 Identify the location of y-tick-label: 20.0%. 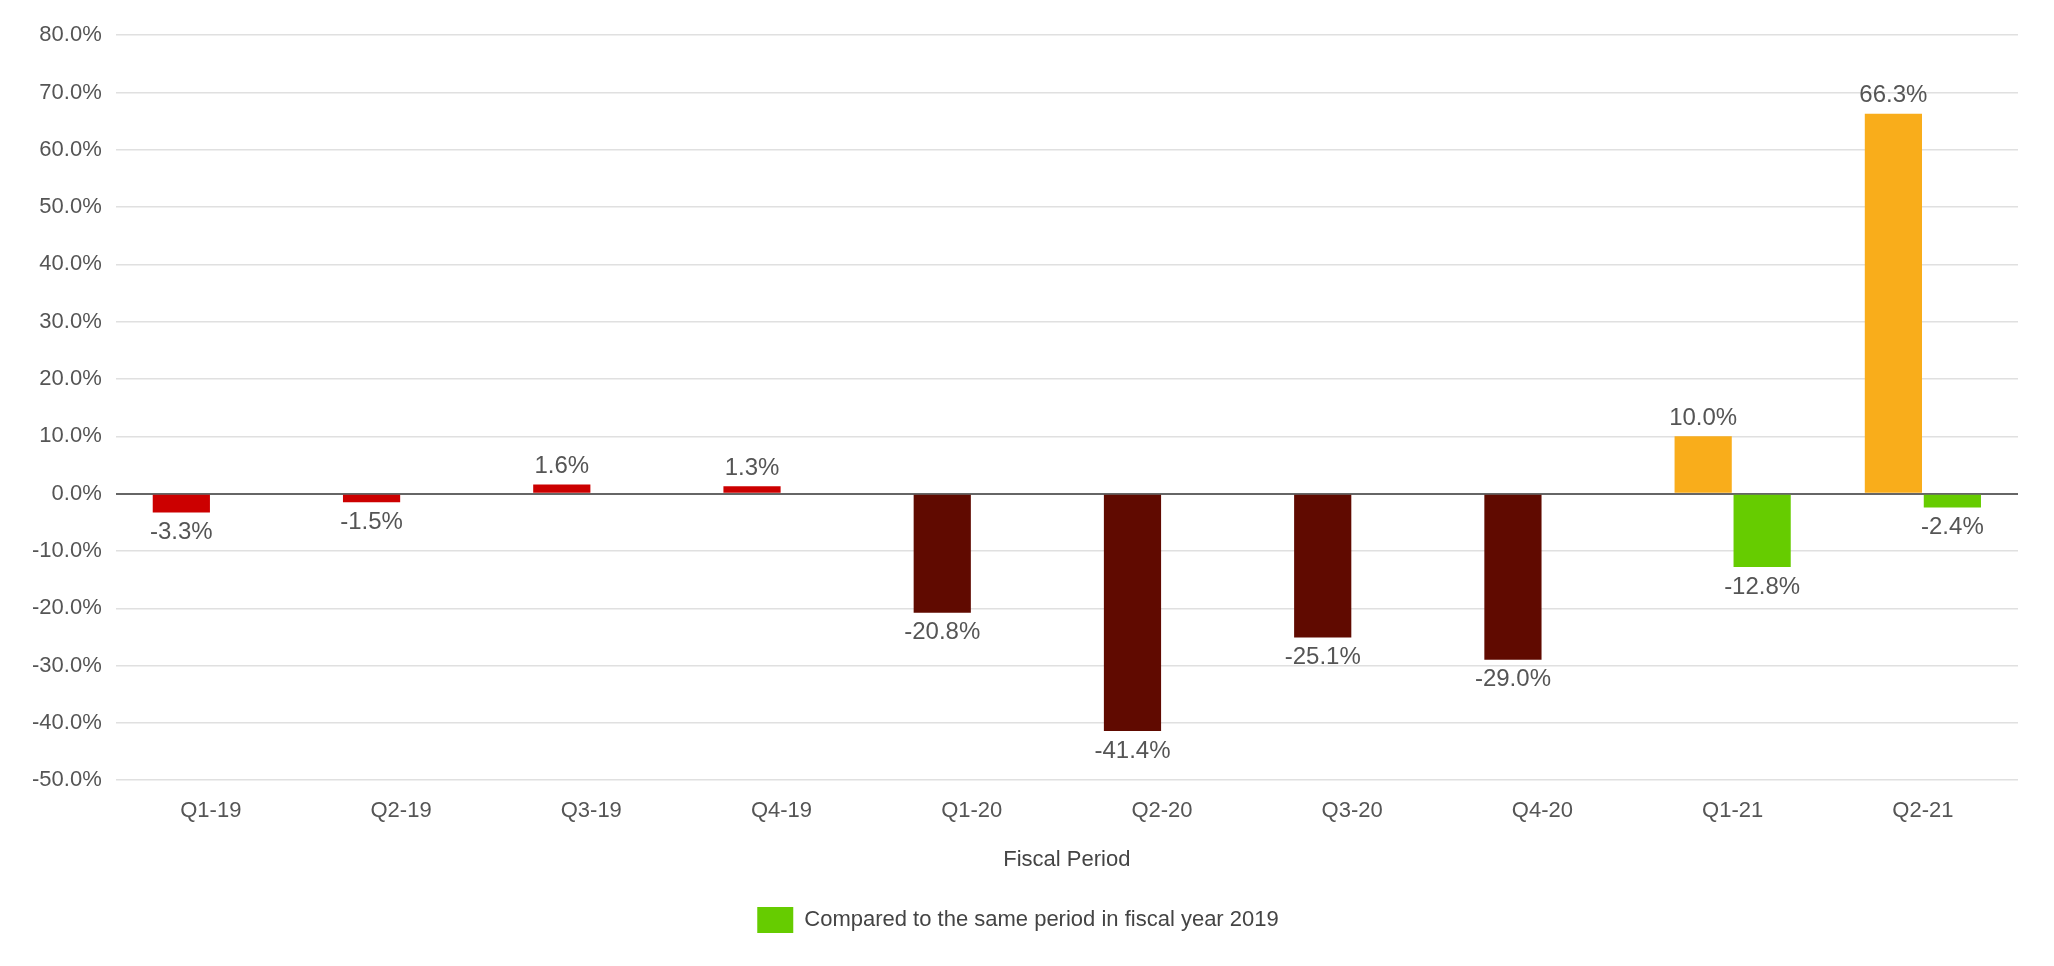
(70, 378).